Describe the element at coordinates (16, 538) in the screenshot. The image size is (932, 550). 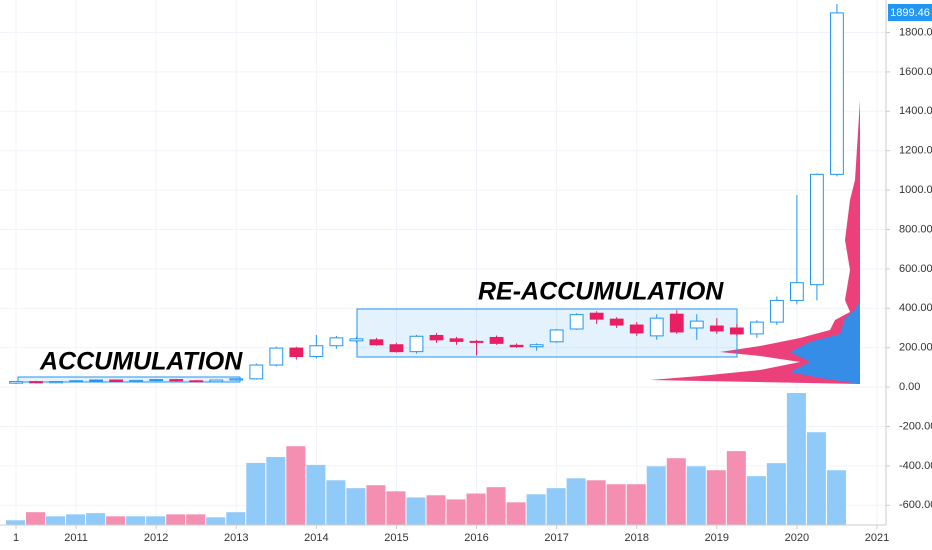
I see `x-tick-label: 1` at that location.